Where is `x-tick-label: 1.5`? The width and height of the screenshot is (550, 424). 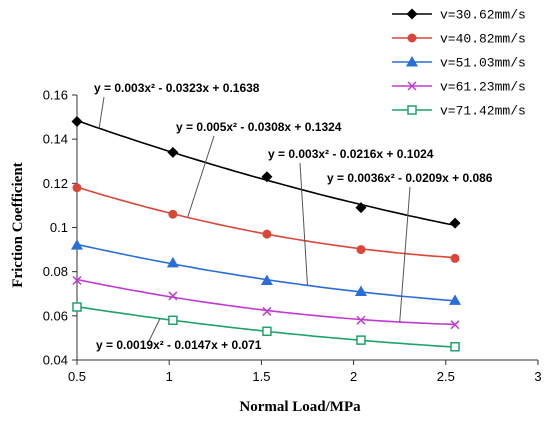 x-tick-label: 1.5 is located at coordinates (261, 376).